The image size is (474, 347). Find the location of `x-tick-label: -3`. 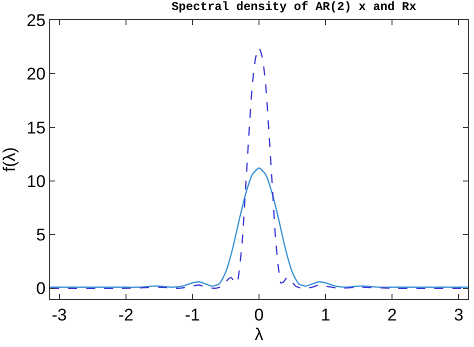

x-tick-label: -3 is located at coordinates (59, 314).